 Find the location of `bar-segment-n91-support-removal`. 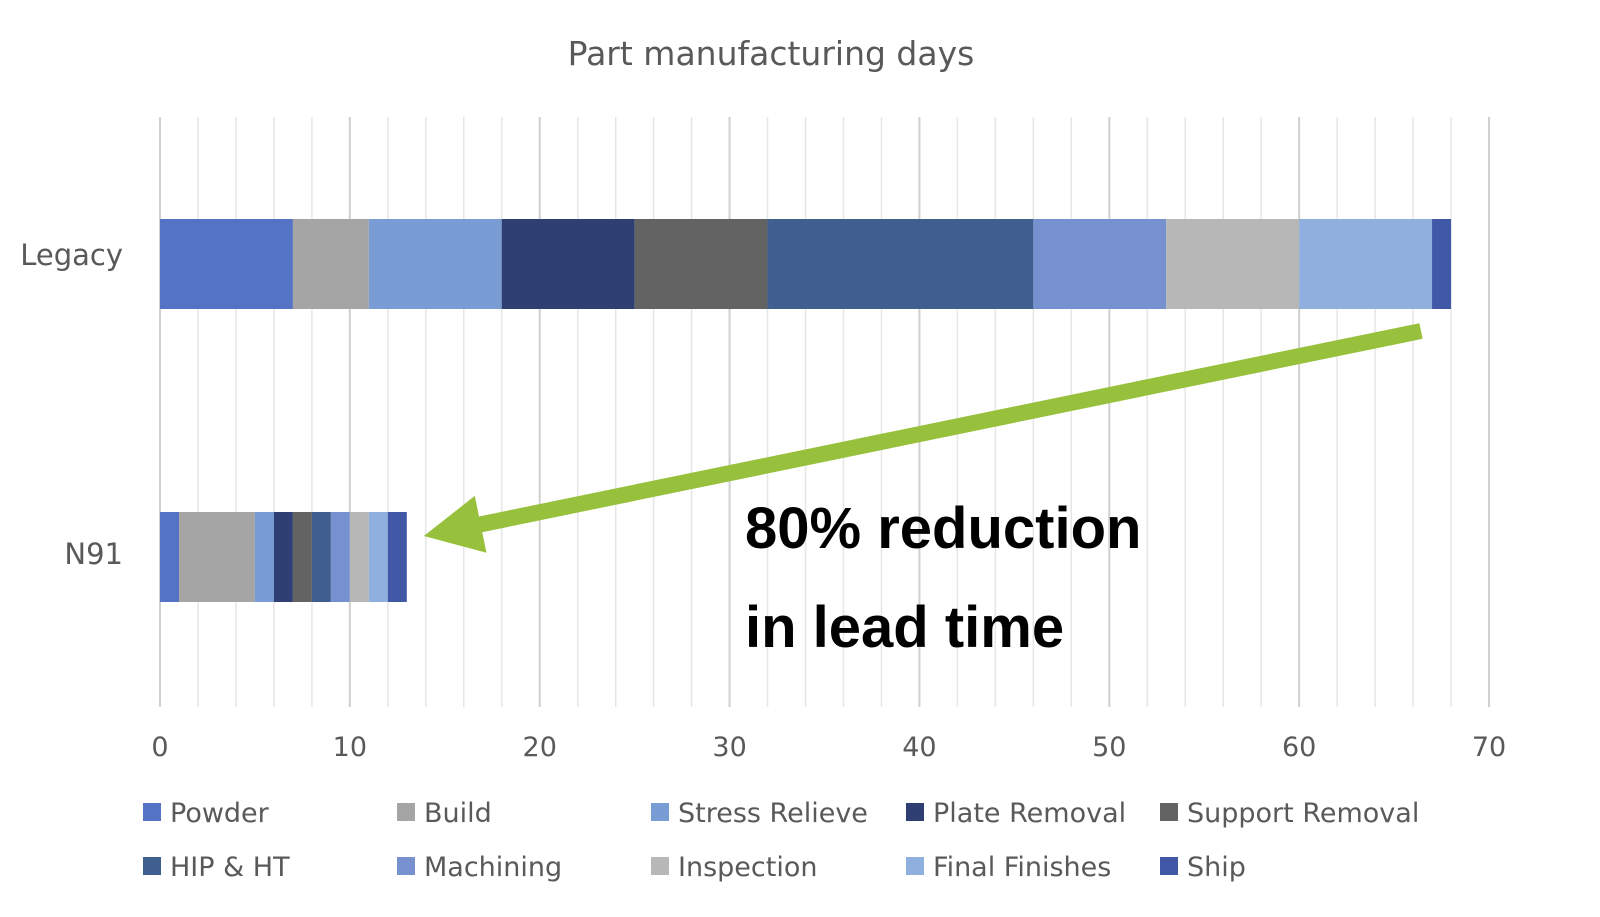

bar-segment-n91-support-removal is located at coordinates (302, 557).